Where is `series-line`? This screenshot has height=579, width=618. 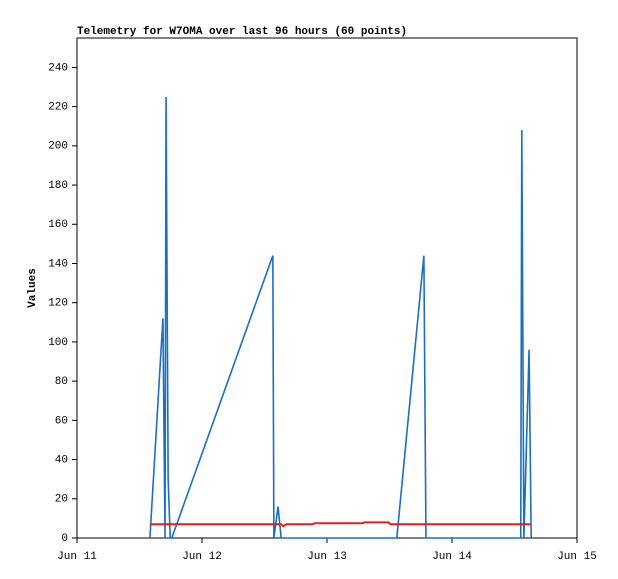
series-line is located at coordinates (340, 524).